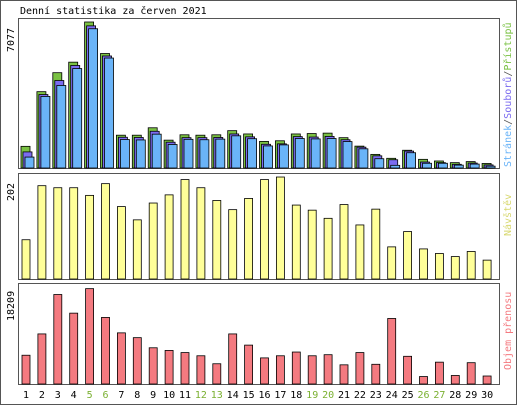 The width and height of the screenshot is (517, 405). Describe the element at coordinates (26, 395) in the screenshot. I see `day-tick-label: 1` at that location.